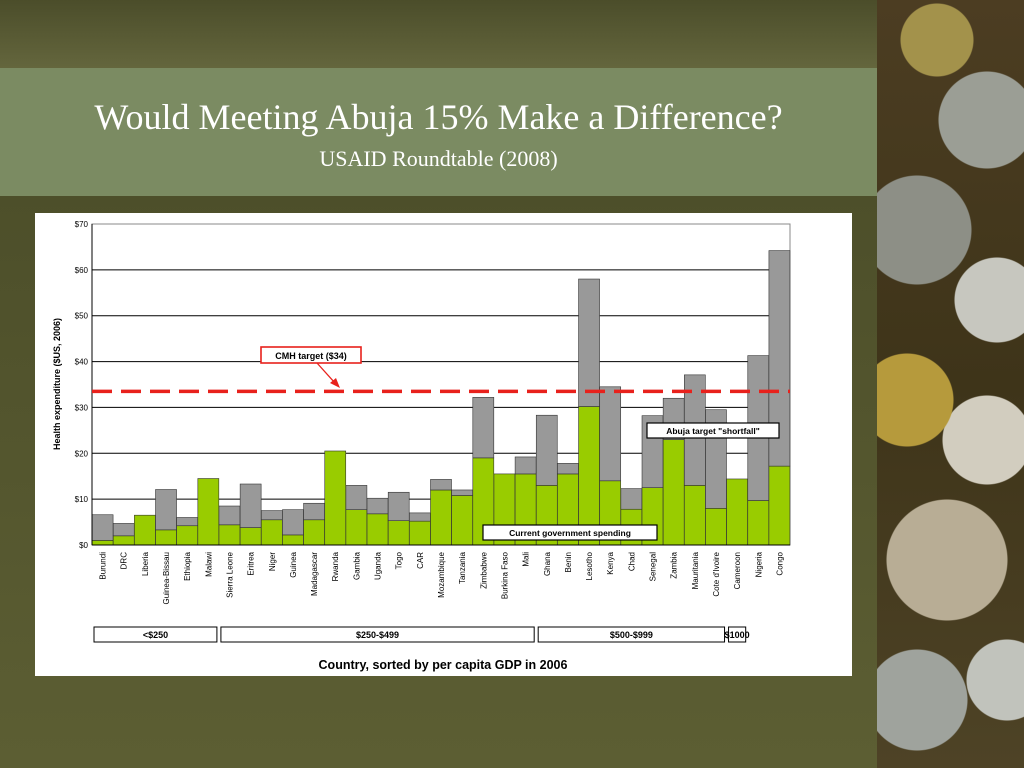 Image resolution: width=1024 pixels, height=768 pixels. Describe the element at coordinates (589, 565) in the screenshot. I see `x-tick-label: Lesotho` at that location.